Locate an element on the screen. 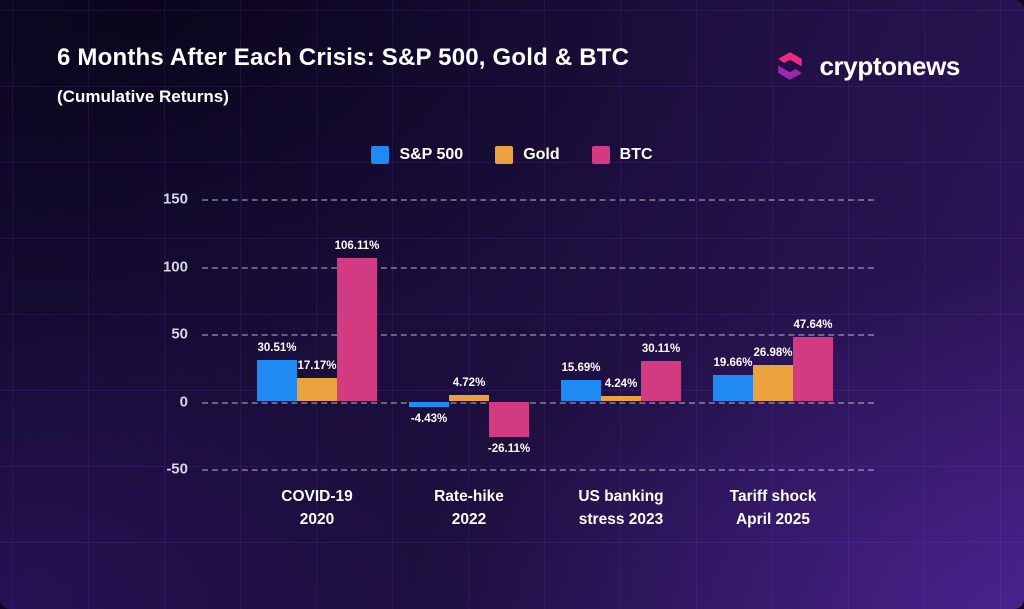 The image size is (1024, 609). bar-value-label: 4.24% is located at coordinates (621, 383).